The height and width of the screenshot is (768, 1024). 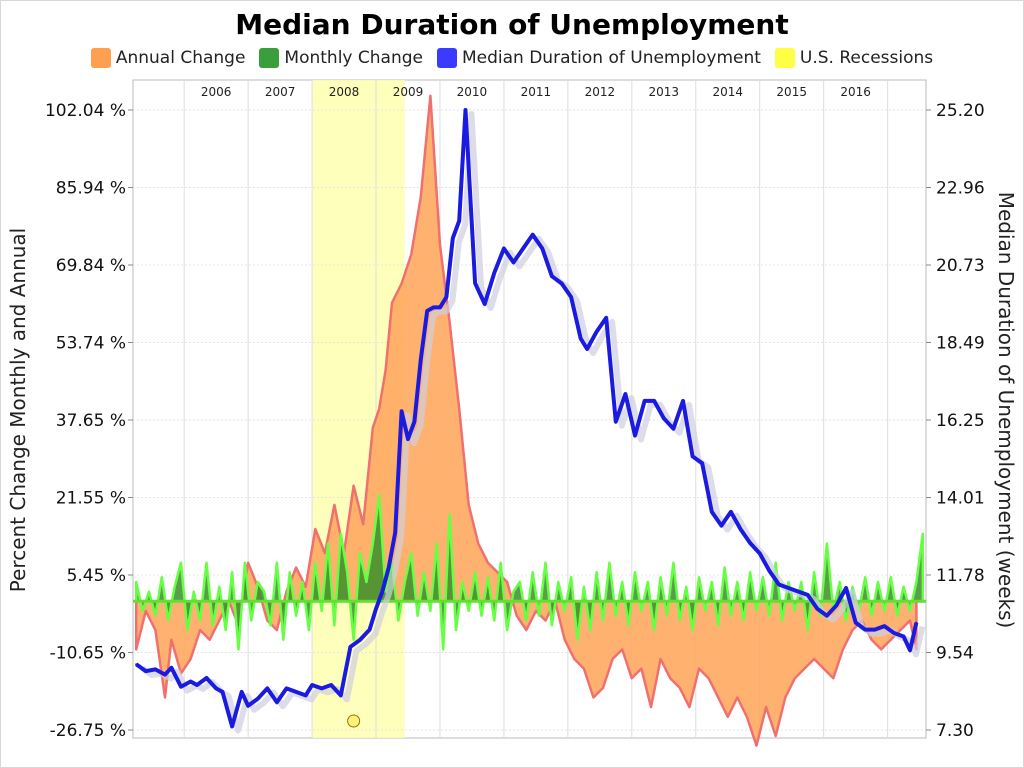 I want to click on legend-item-us-recessions: U.S. Recessions, so click(x=854, y=58).